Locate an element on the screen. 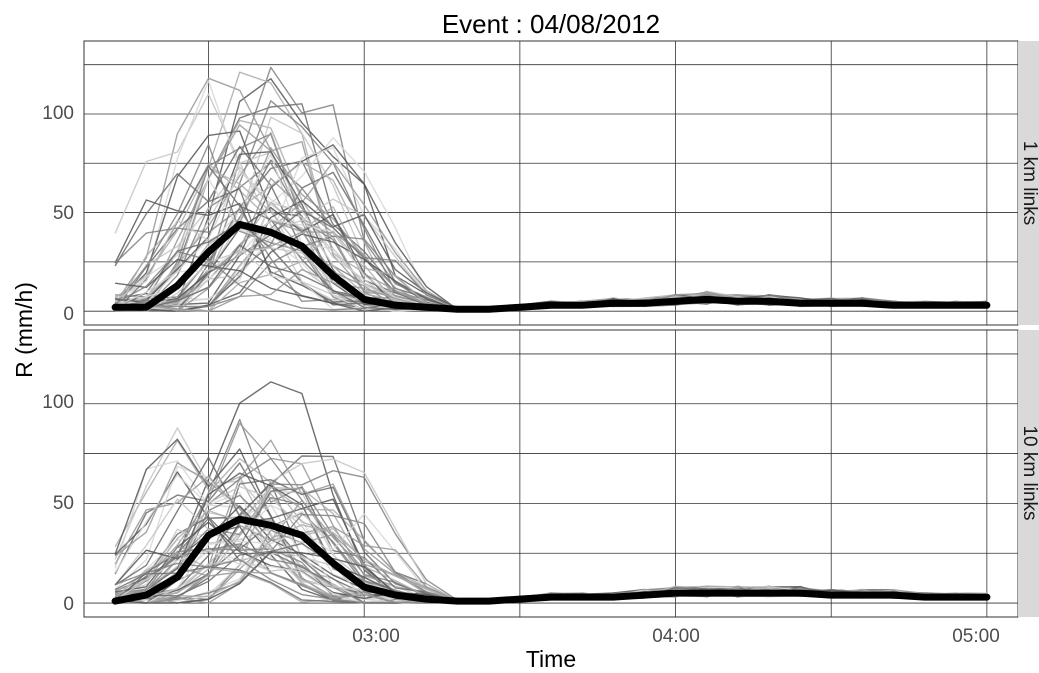 This screenshot has height=673, width=1039. x-tick-label: 04:00 is located at coordinates (676, 636).